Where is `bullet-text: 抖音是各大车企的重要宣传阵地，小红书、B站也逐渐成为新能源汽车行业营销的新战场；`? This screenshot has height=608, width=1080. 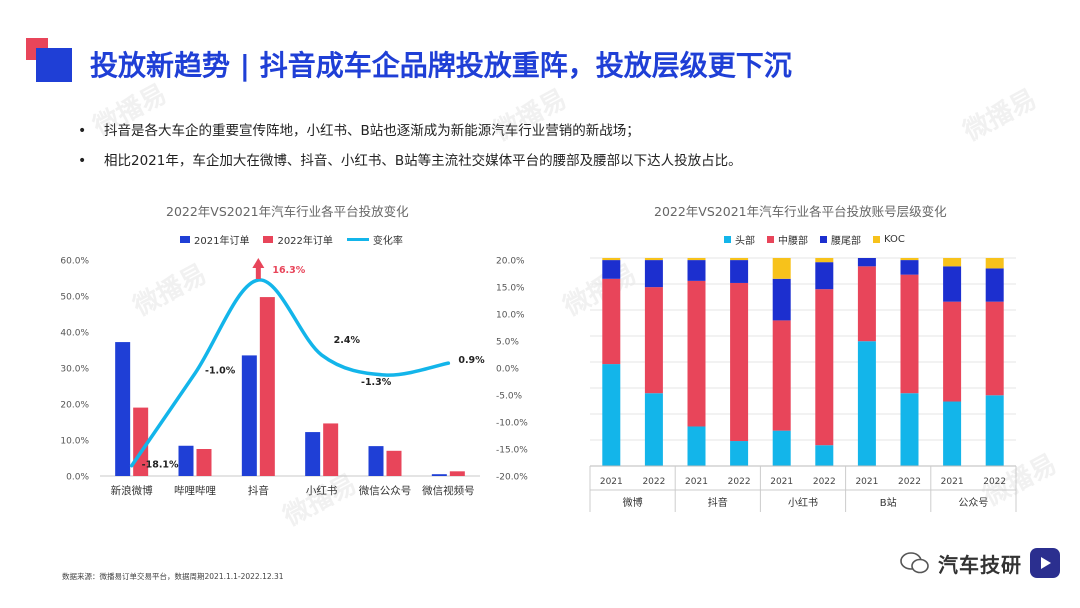
bullet-text: 抖音是各大车企的重要宣传阵地，小红书、B站也逐渐成为新能源汽车行业营销的新战场； is located at coordinates (372, 131).